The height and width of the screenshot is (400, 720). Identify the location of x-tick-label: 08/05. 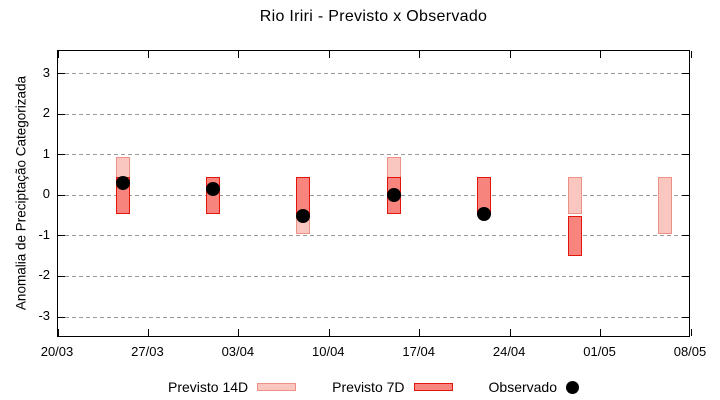
(690, 351).